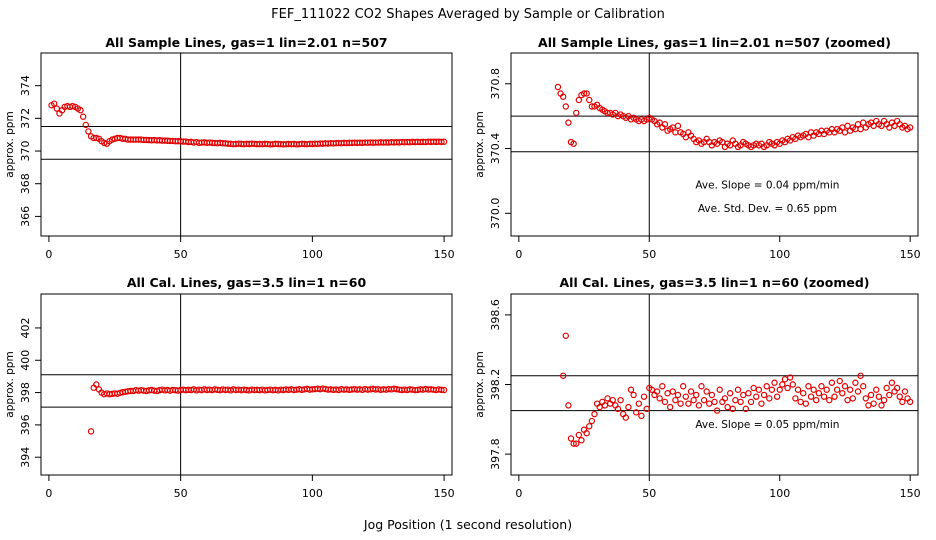 The width and height of the screenshot is (936, 540). I want to click on x-tick-label: 50, so click(181, 493).